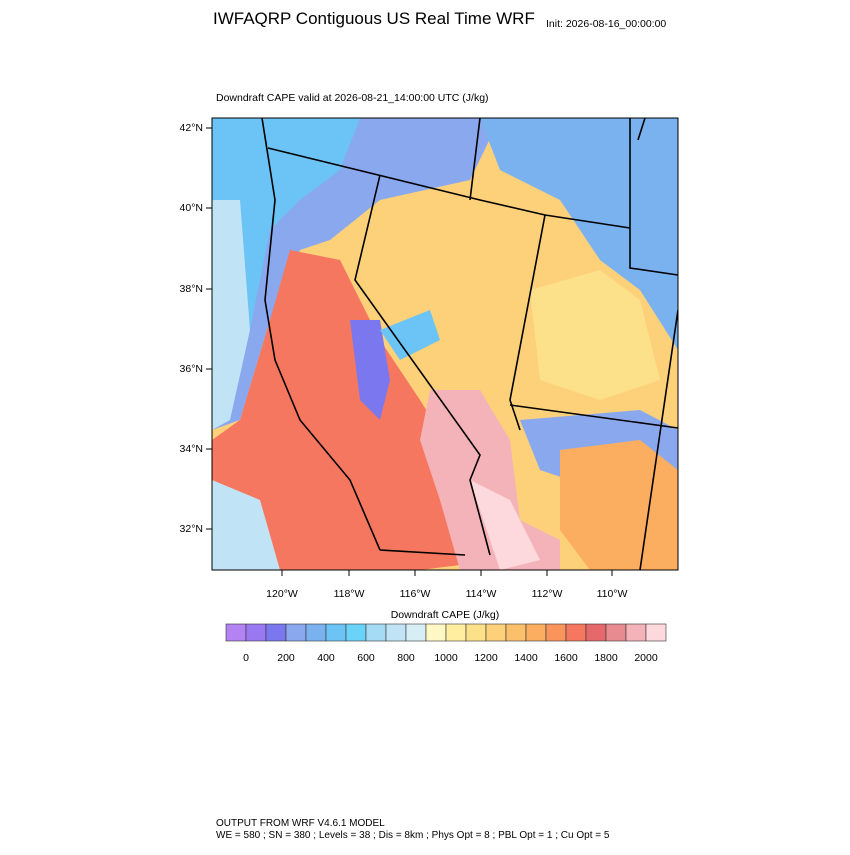 Image resolution: width=850 pixels, height=855 pixels. What do you see at coordinates (547, 594) in the screenshot?
I see `lon-label: 112°W` at bounding box center [547, 594].